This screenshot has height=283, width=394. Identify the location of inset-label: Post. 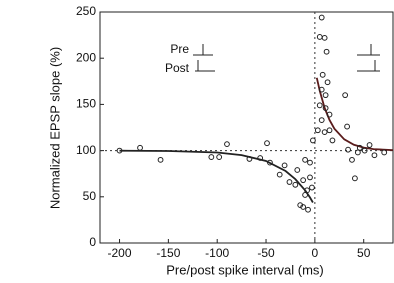
(177, 68).